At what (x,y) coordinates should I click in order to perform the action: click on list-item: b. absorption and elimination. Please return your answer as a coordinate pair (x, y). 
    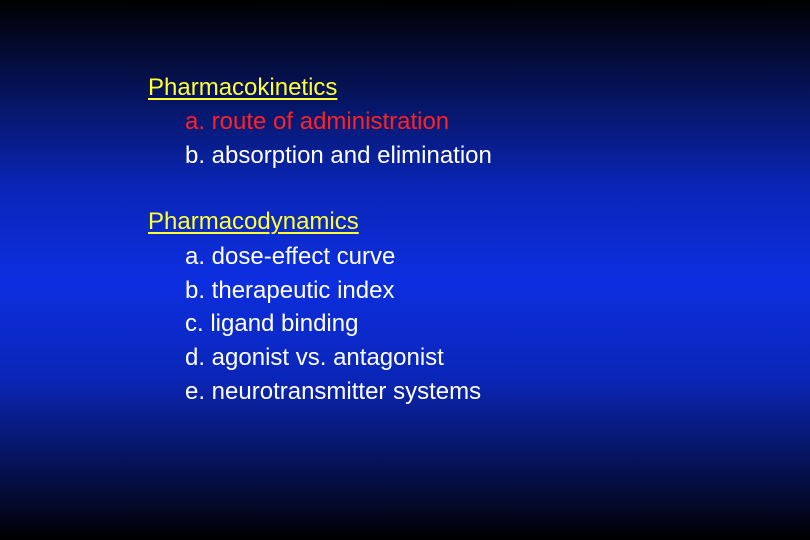
    Looking at the image, I should click on (338, 155).